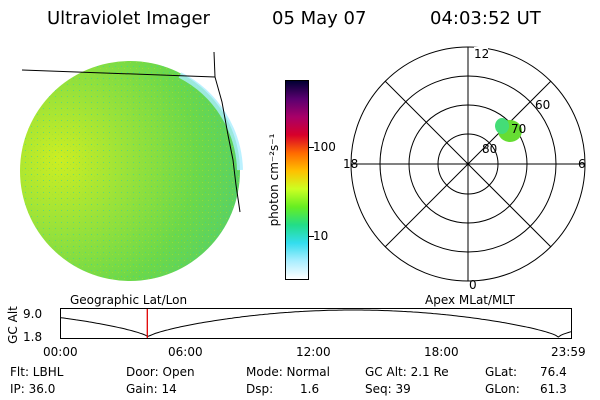 This screenshot has width=600, height=400. I want to click on auroral-emission-blob, so click(502, 126).